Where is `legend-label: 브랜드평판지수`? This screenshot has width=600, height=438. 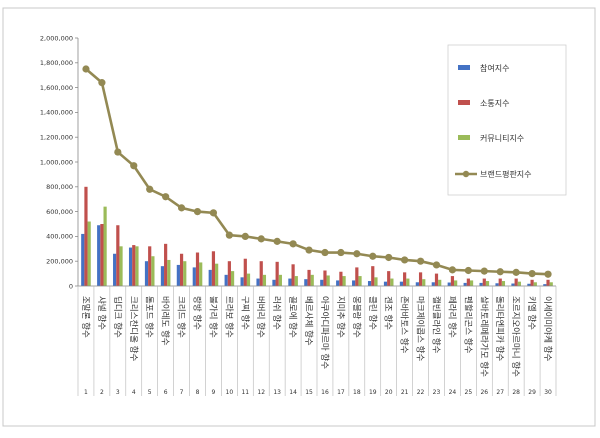
legend-label: 브랜드평판지수 is located at coordinates (506, 174).